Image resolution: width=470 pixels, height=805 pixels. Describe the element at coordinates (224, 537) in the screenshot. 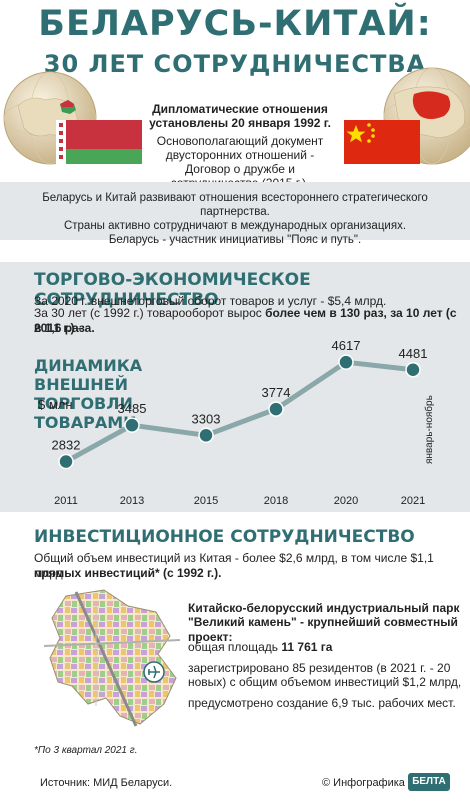

I see `investment-heading: ИНВЕСТИЦИОННОЕ СОТРУДНИЧЕСТВО` at that location.